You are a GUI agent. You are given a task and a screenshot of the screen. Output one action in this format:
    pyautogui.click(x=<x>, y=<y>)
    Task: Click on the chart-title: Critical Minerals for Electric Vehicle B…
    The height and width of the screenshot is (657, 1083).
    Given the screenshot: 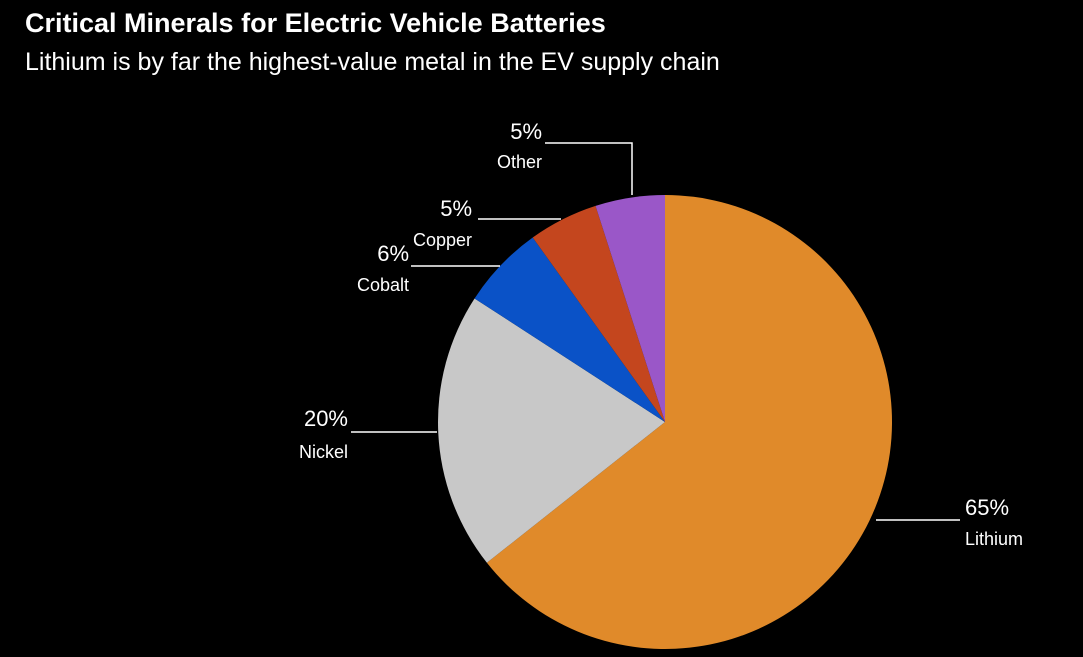 What is the action you would take?
    pyautogui.click(x=315, y=23)
    